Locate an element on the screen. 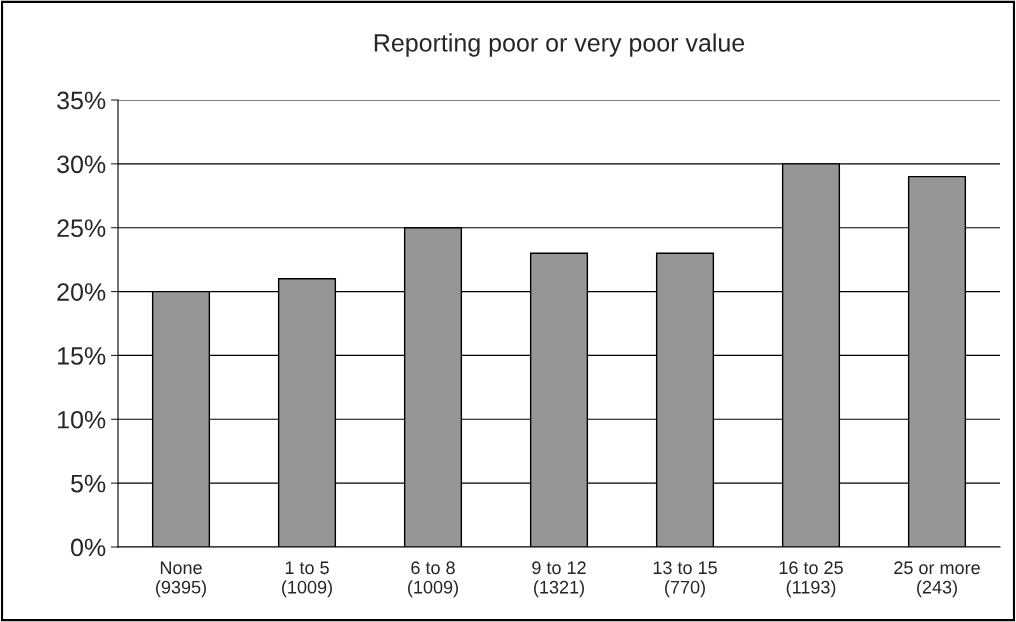 This screenshot has width=1016, height=622. x-tick-label: None (9395) is located at coordinates (181, 579).